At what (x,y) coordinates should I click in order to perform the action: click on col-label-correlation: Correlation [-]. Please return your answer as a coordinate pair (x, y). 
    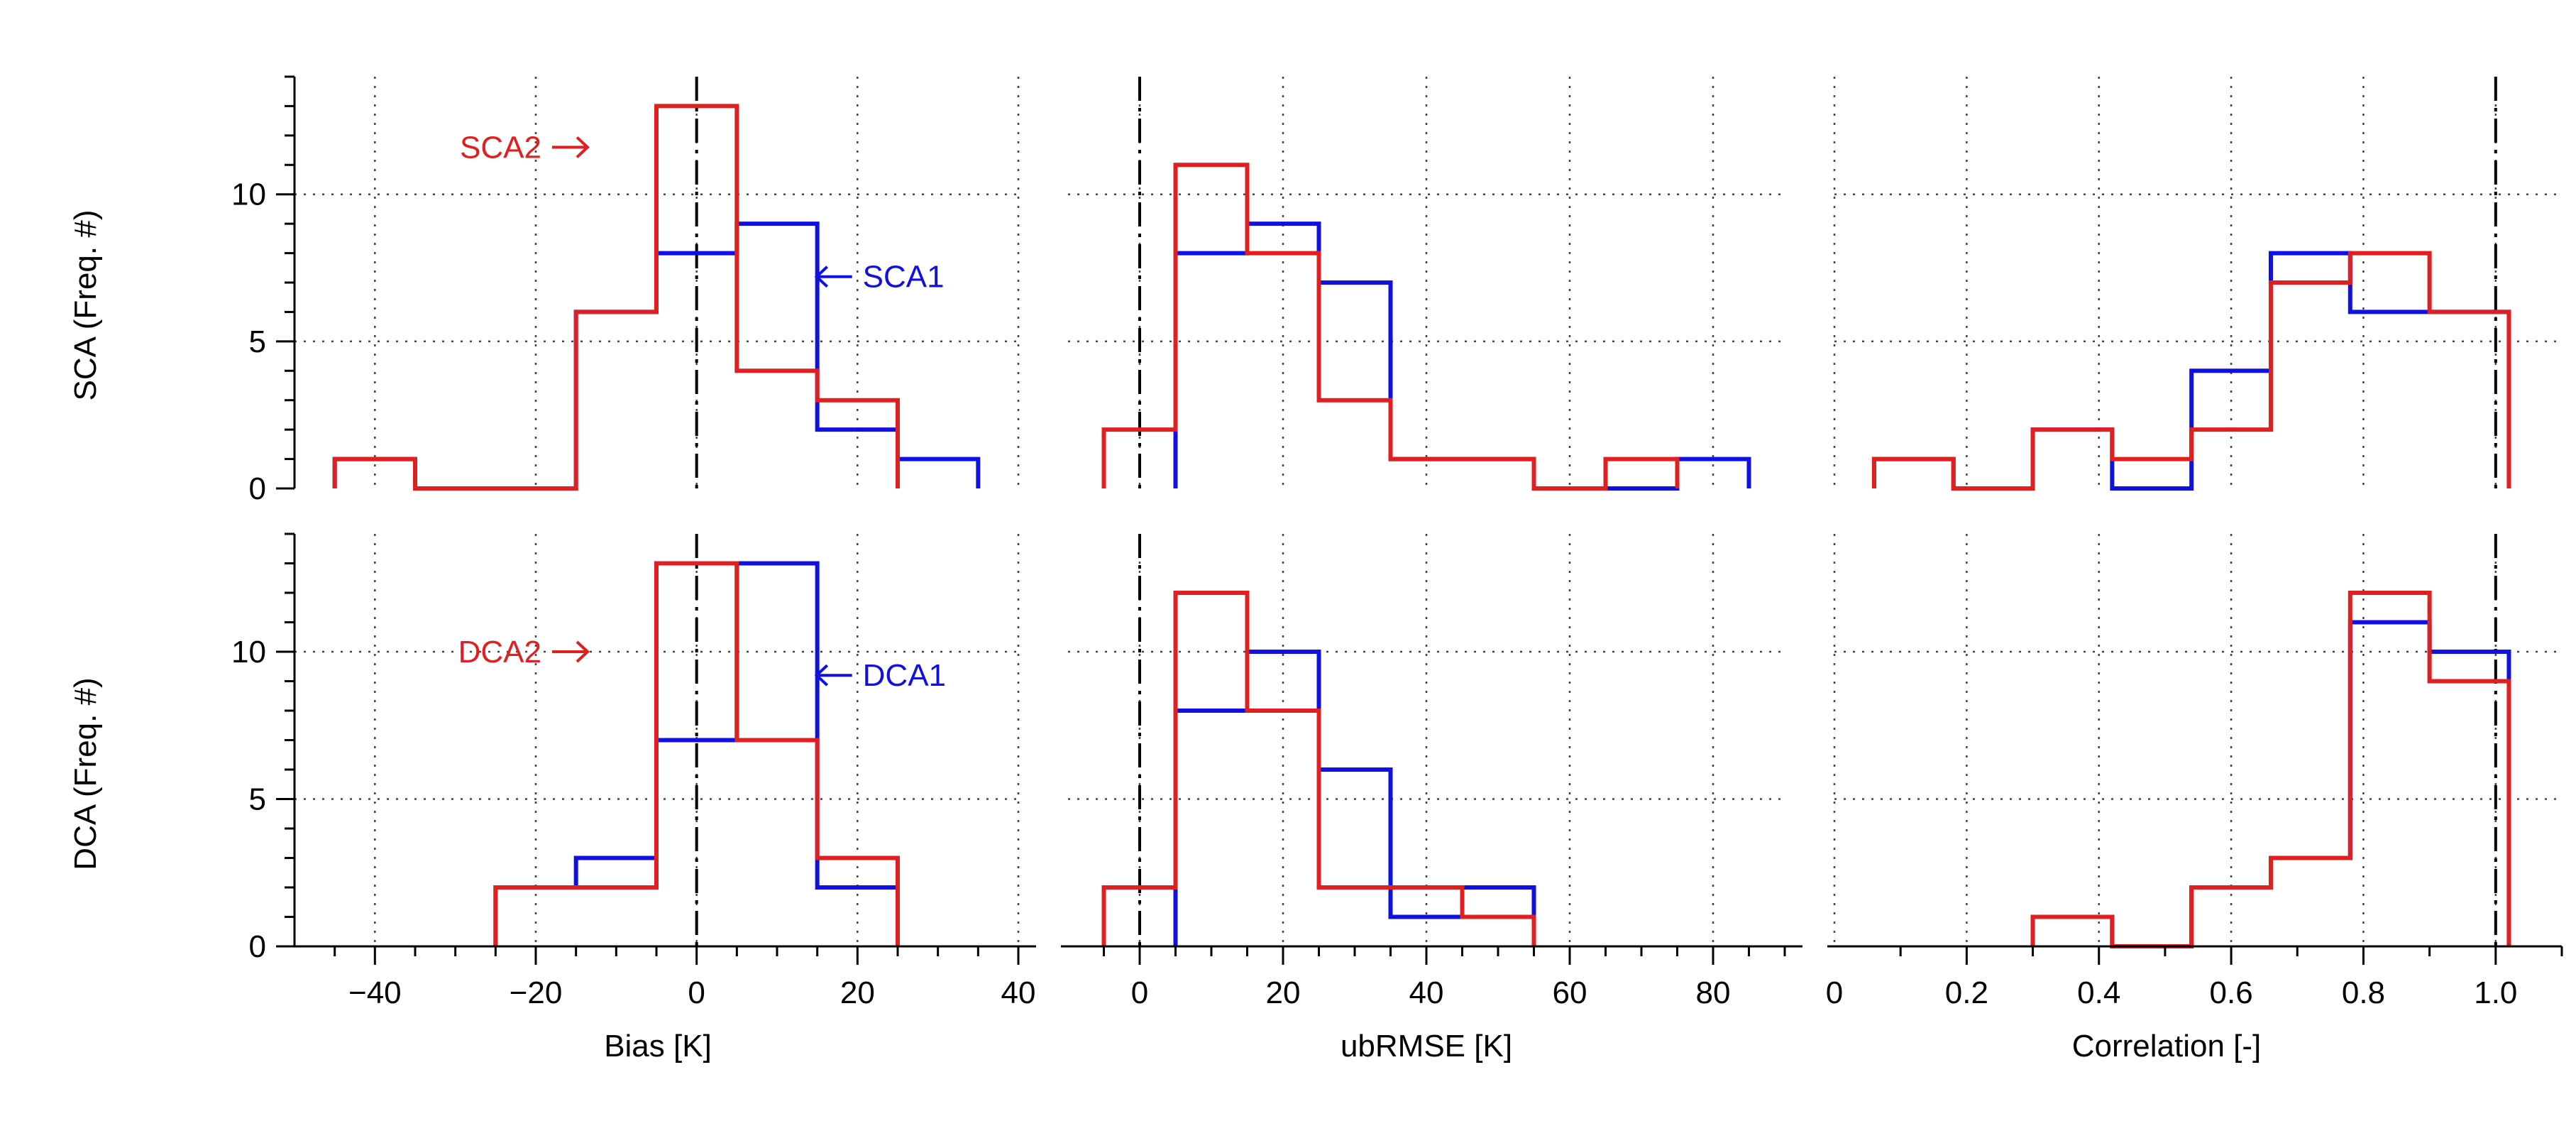
    Looking at the image, I should click on (2167, 1046).